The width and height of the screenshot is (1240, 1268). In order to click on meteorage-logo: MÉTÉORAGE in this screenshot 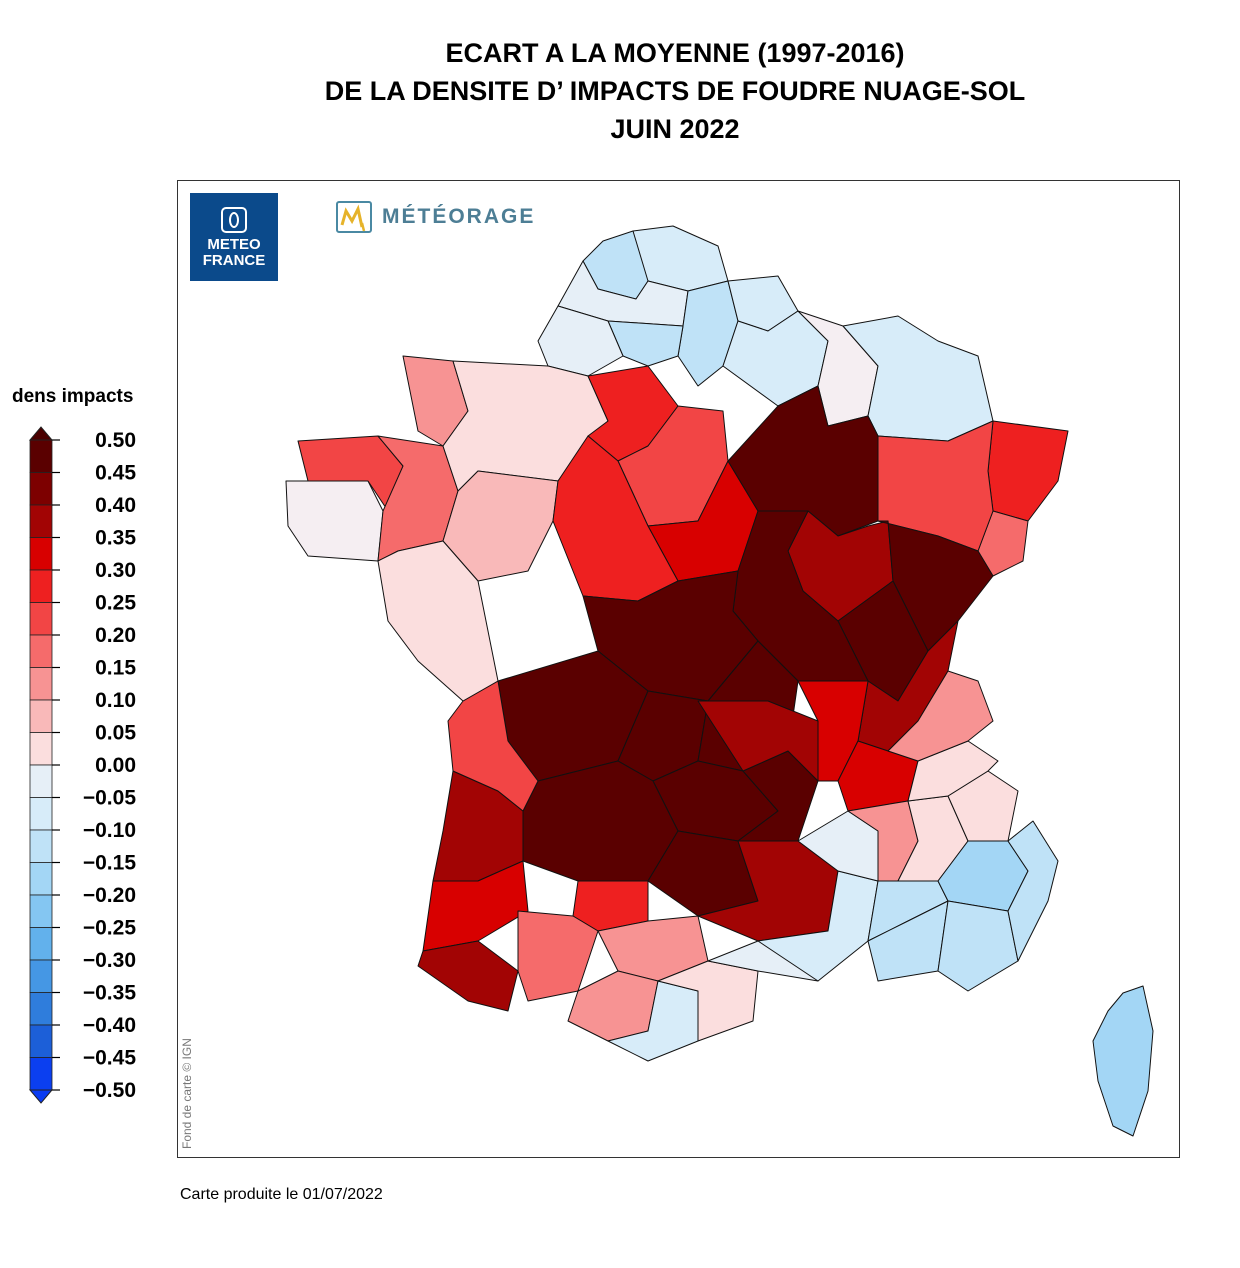, I will do `click(435, 217)`.